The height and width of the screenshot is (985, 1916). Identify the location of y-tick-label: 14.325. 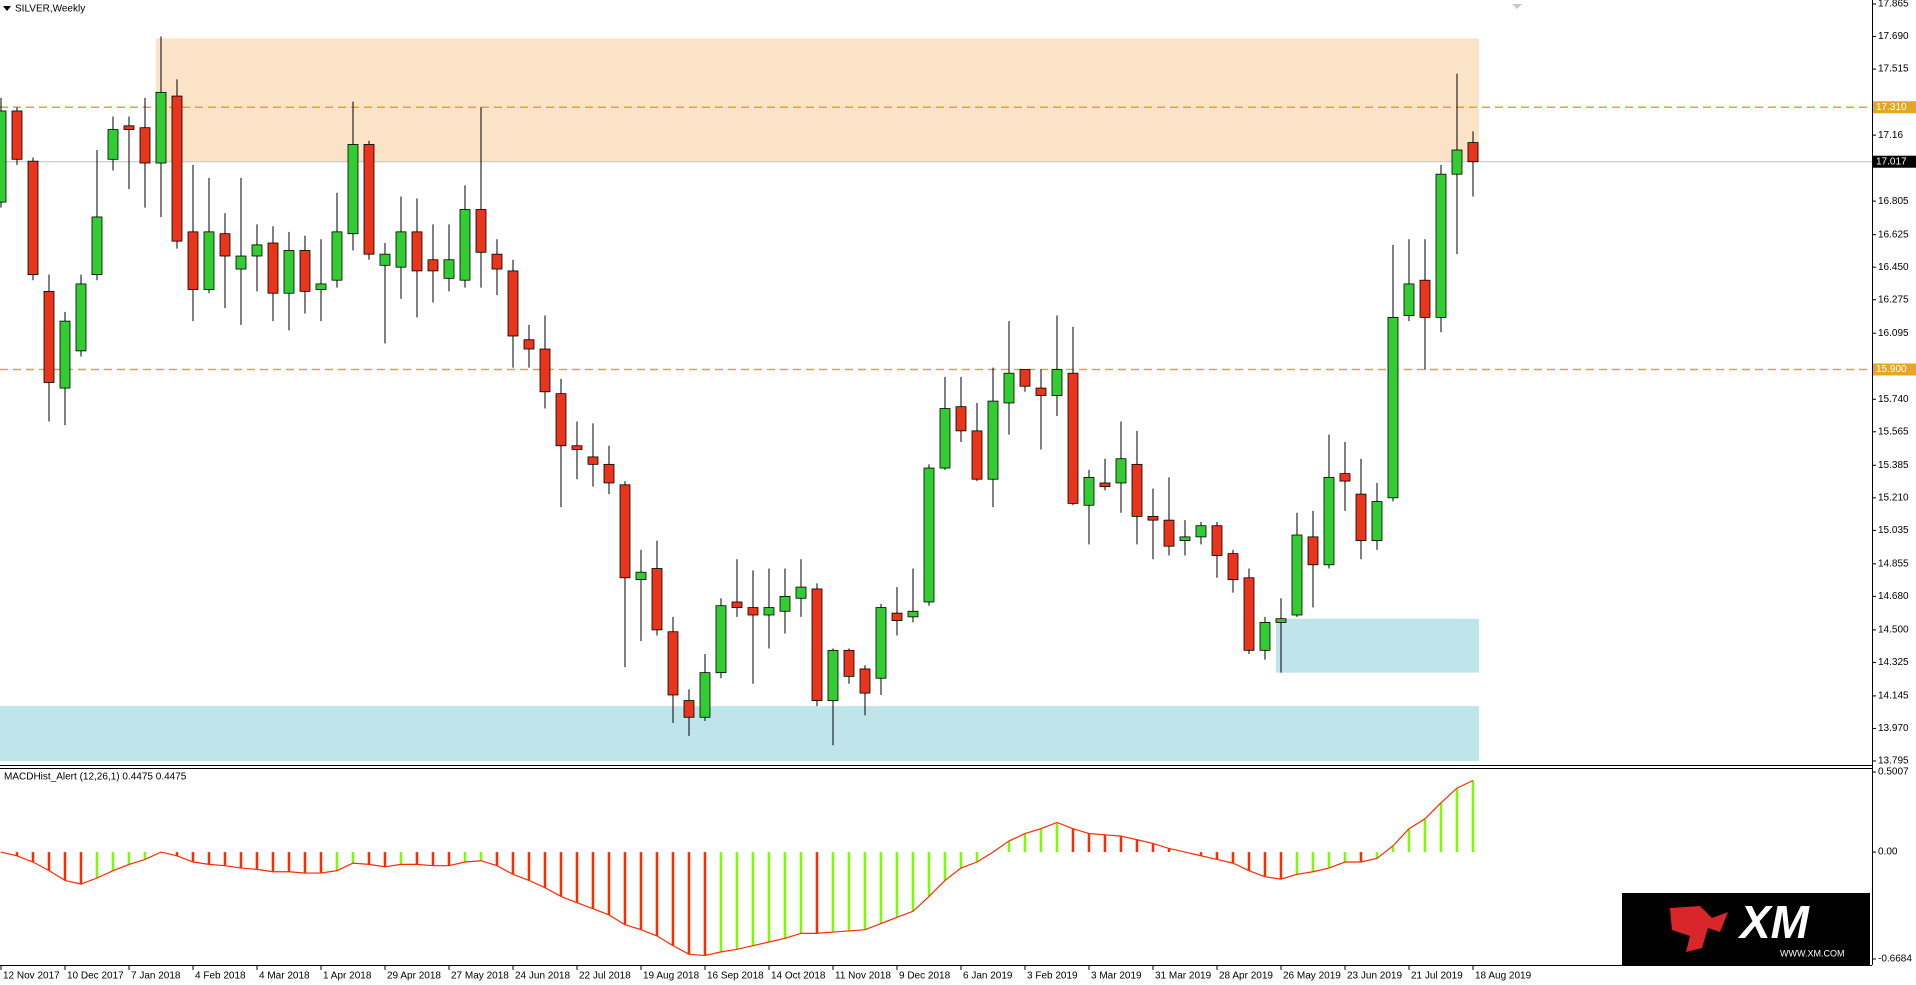
(1893, 662).